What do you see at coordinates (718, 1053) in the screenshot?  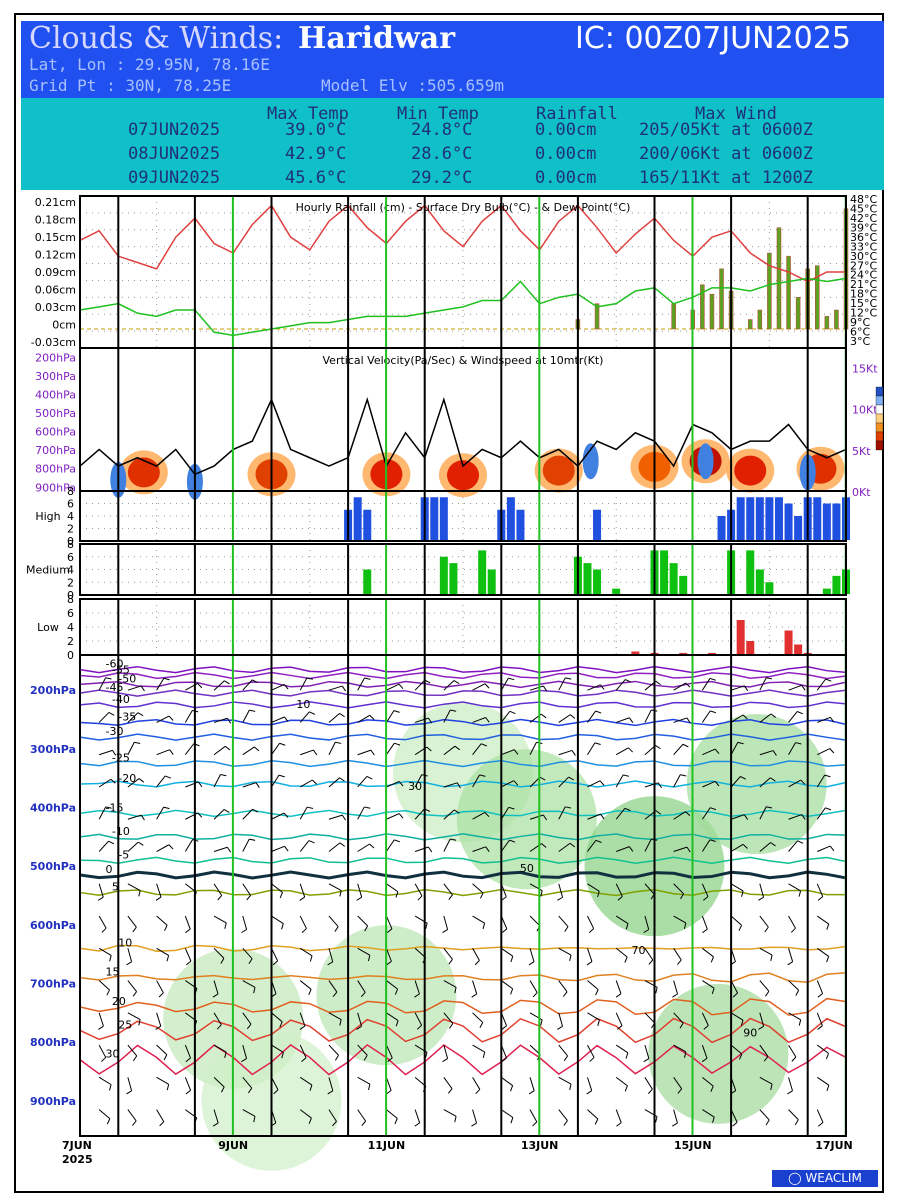 I see `rh-shade` at bounding box center [718, 1053].